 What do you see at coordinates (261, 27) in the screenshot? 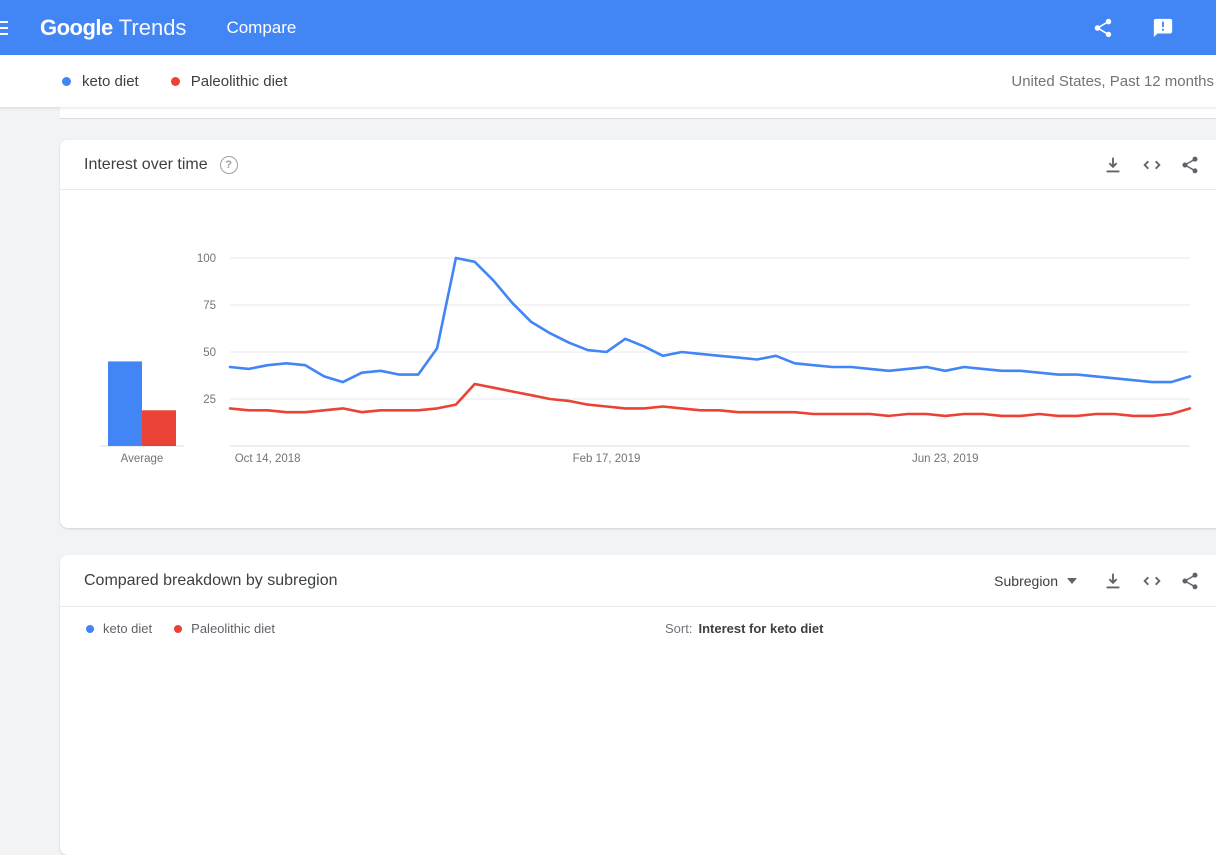
I see `compare-page-title: Compare` at bounding box center [261, 27].